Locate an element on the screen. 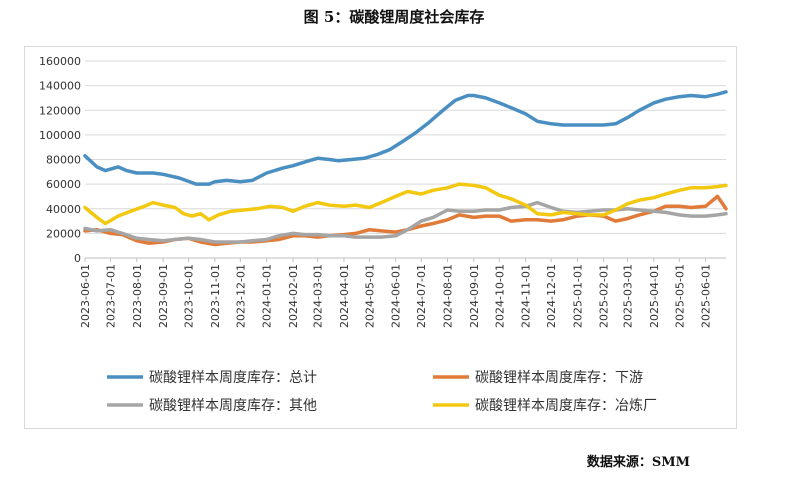  x-tick-label: 2024-04-01 is located at coordinates (344, 296).